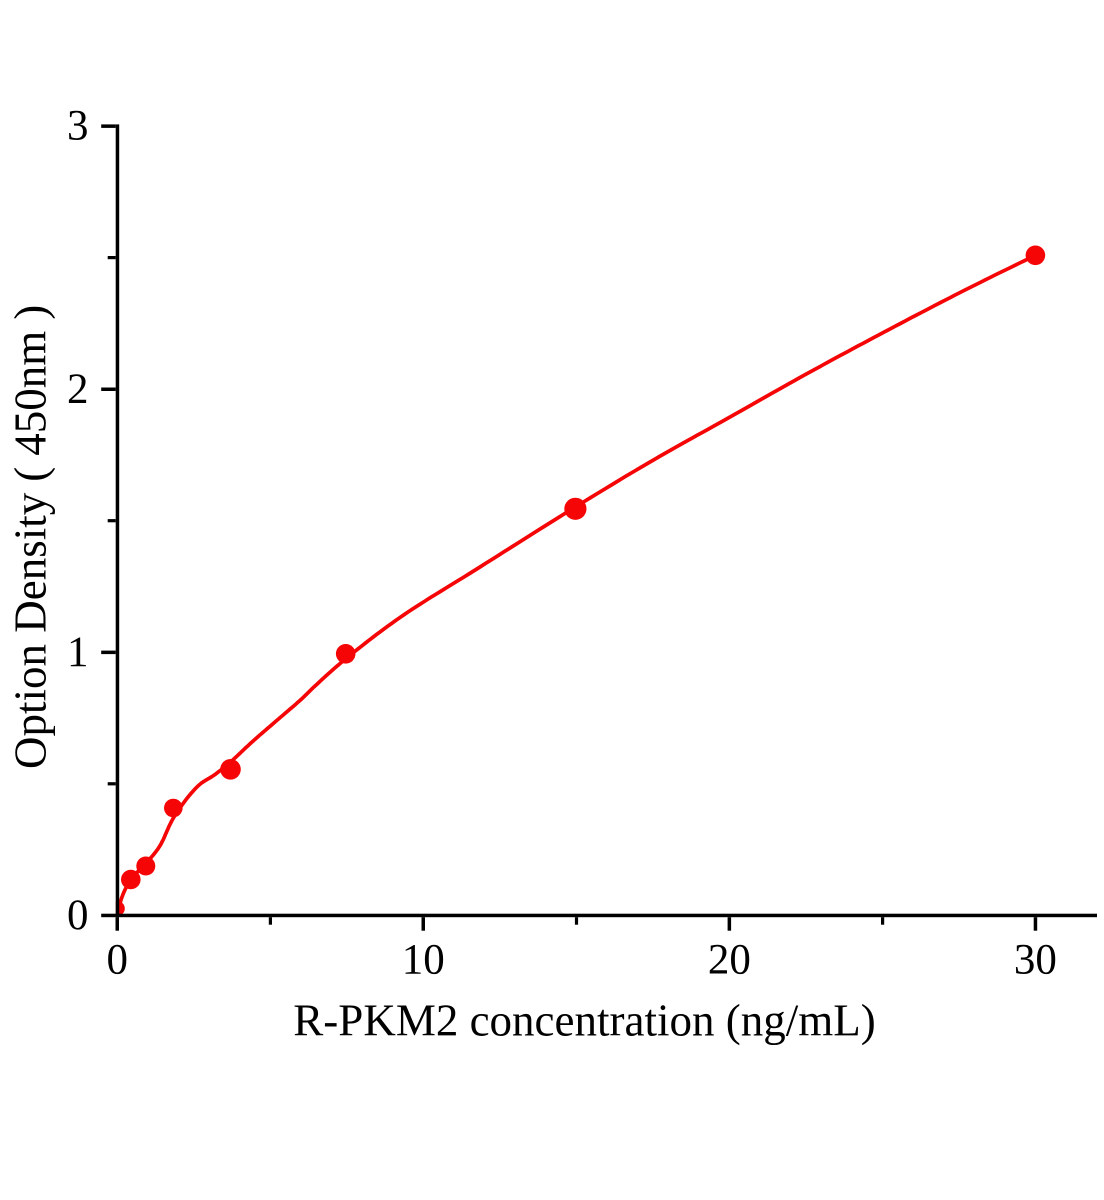 The height and width of the screenshot is (1200, 1104). I want to click on svg-text: 10, so click(423, 960).